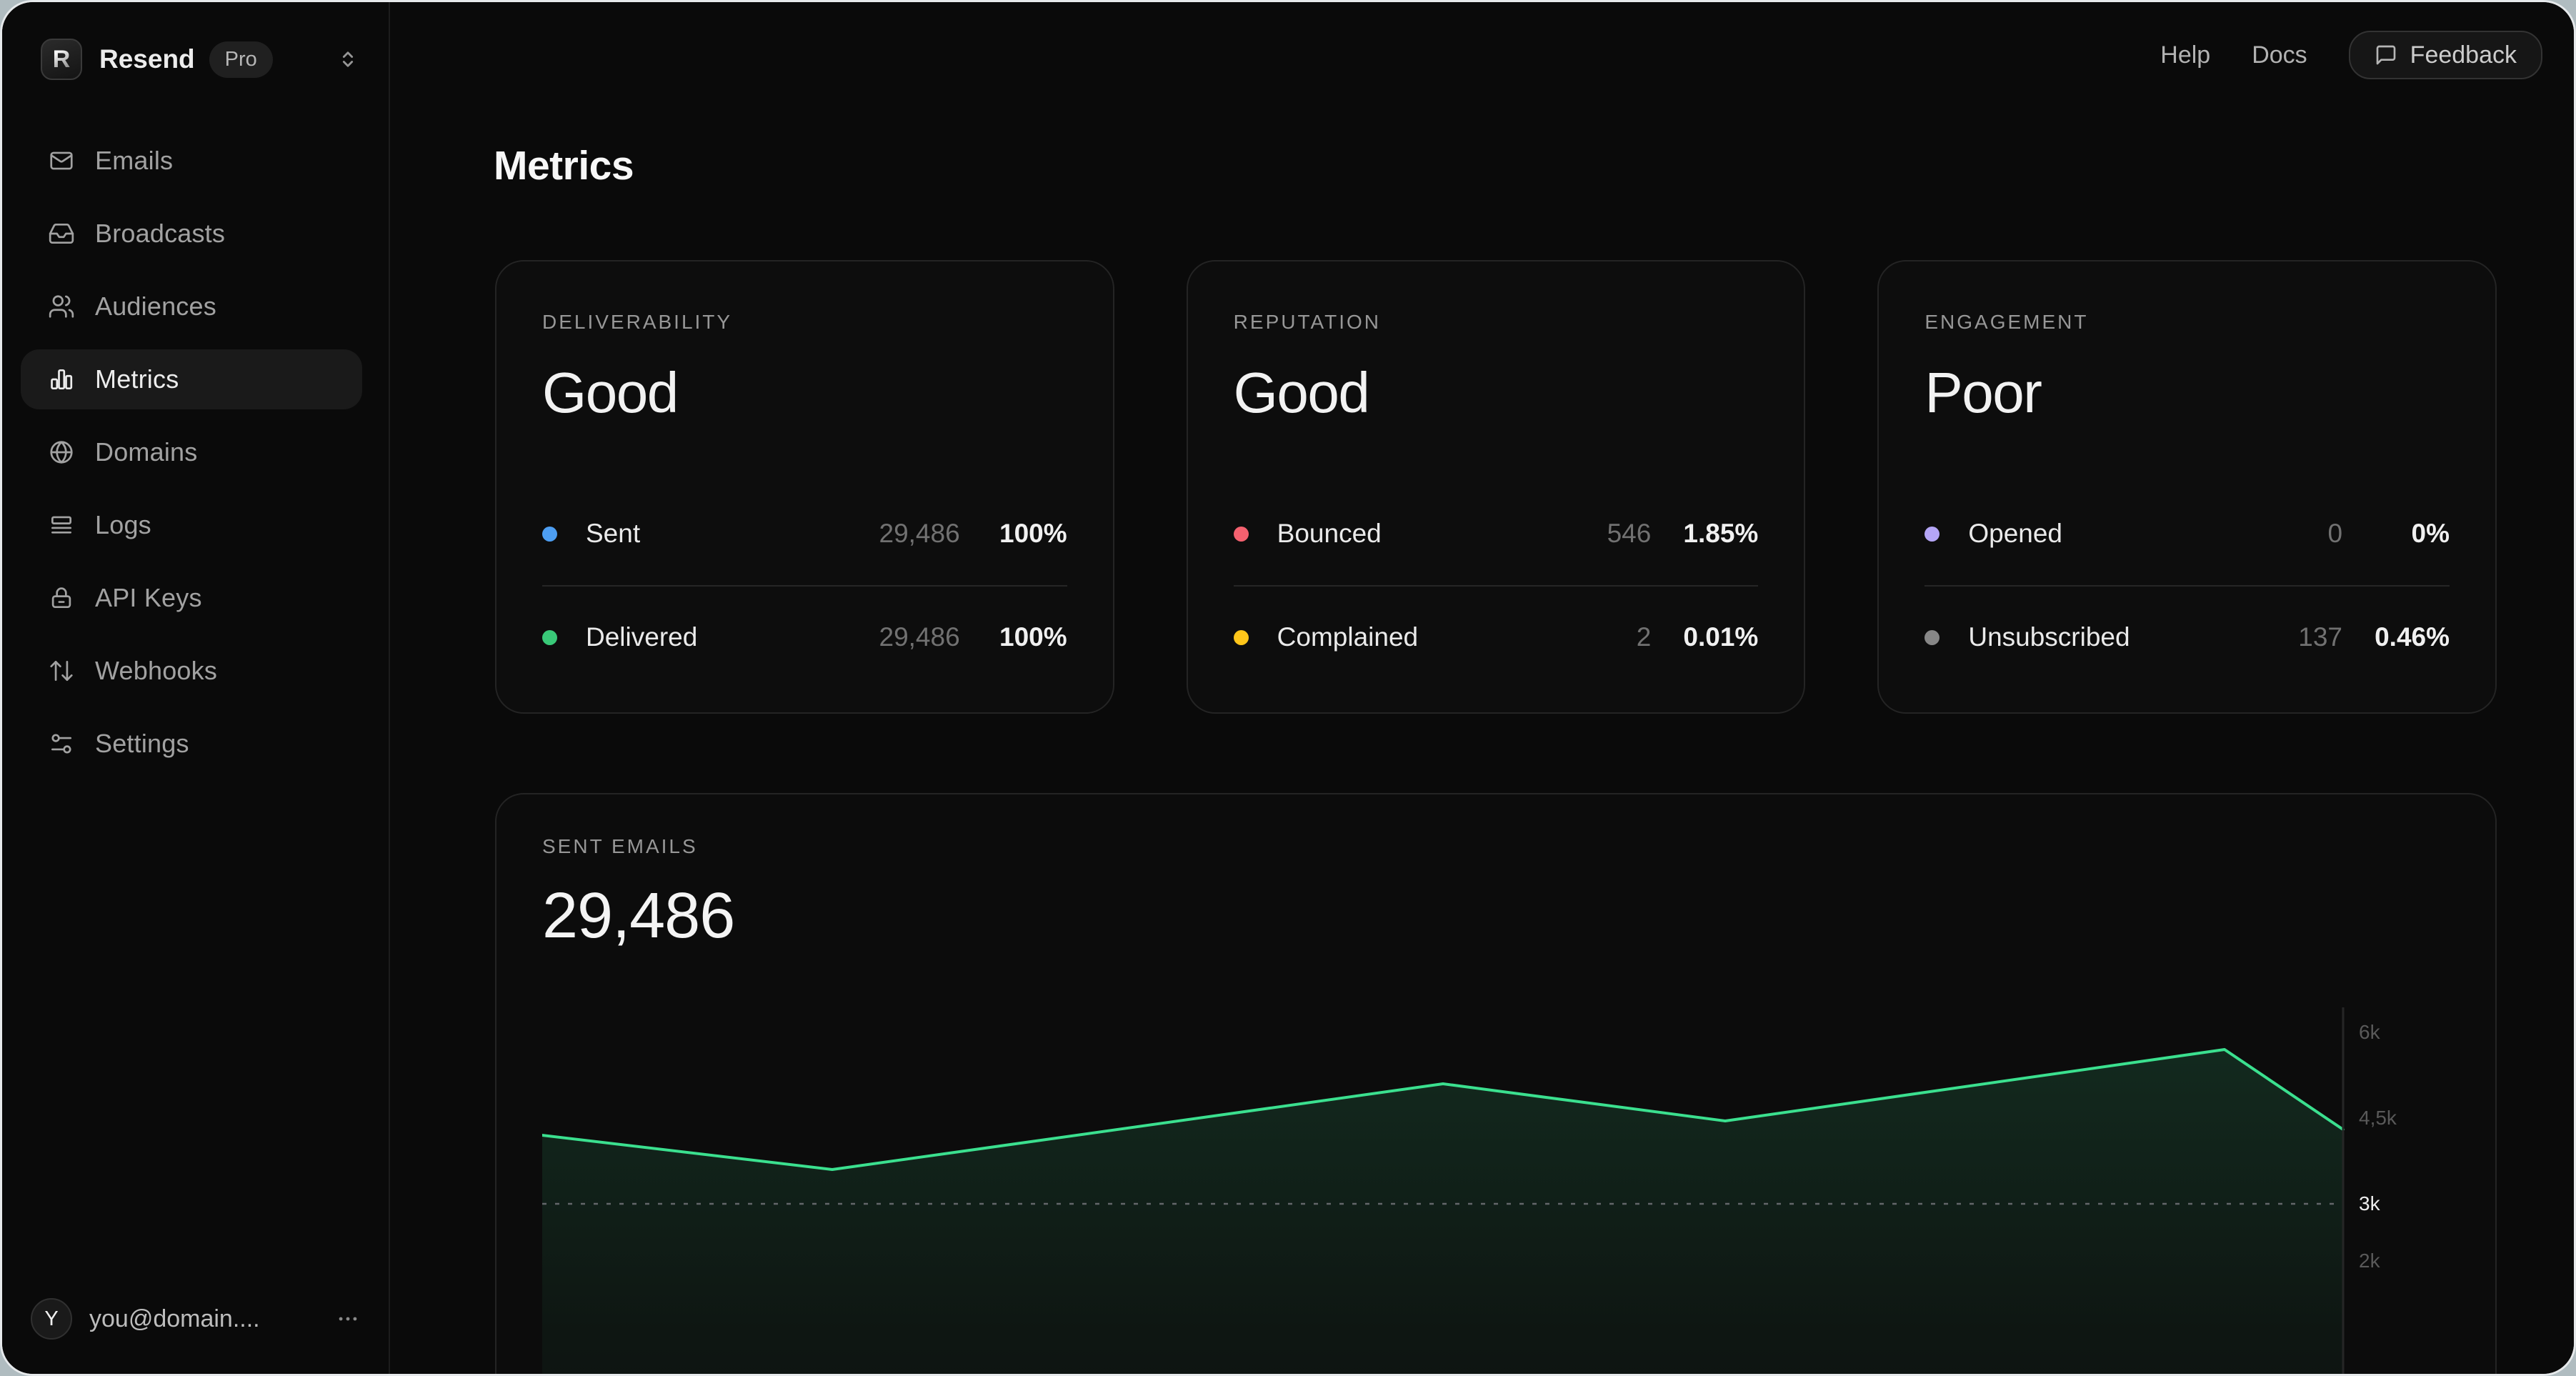  I want to click on feedback-button: Feedback, so click(2445, 55).